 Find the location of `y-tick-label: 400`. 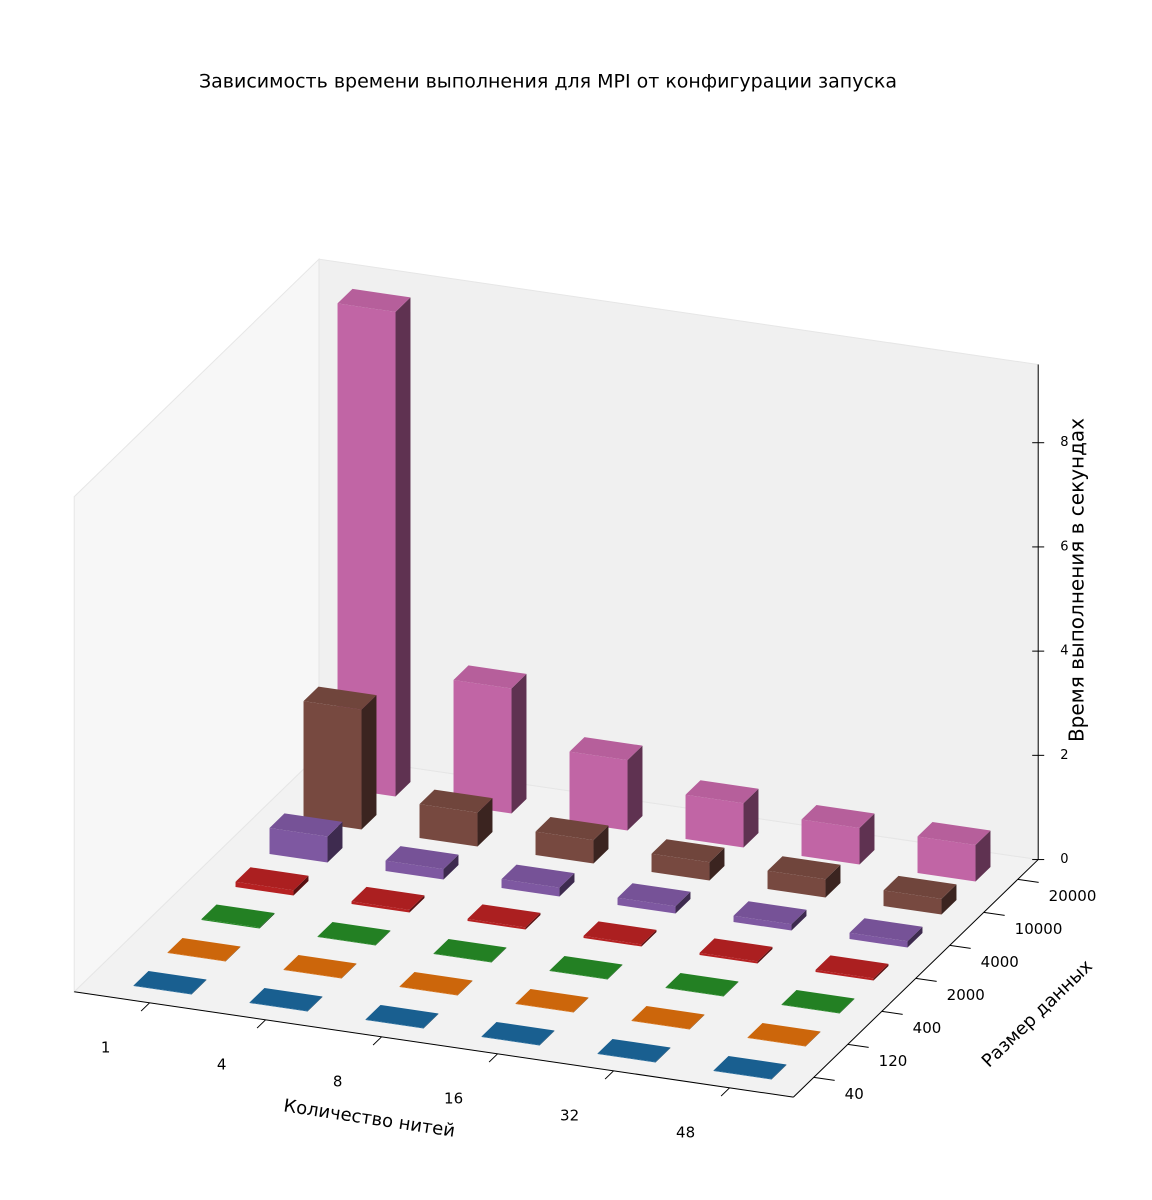

y-tick-label: 400 is located at coordinates (927, 1028).